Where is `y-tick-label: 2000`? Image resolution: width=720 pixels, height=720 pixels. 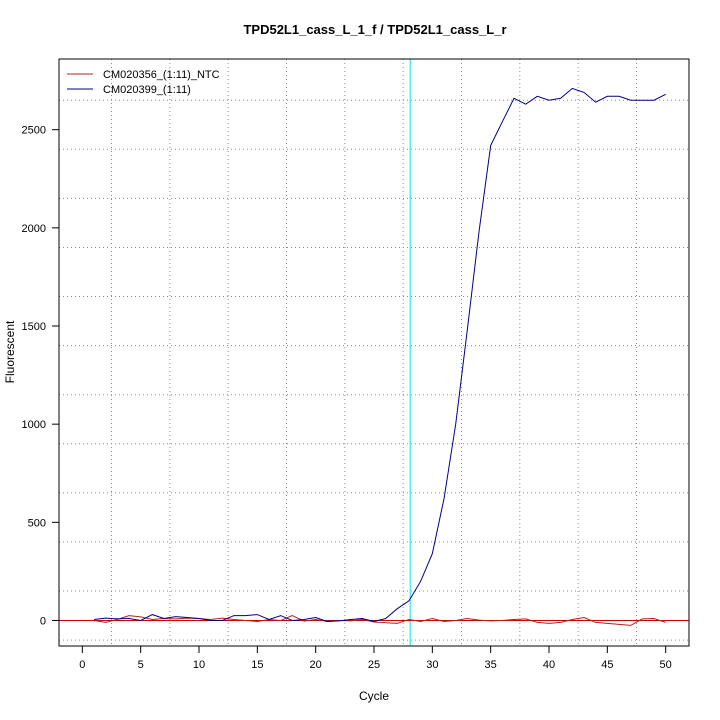
y-tick-label: 2000 is located at coordinates (34, 229).